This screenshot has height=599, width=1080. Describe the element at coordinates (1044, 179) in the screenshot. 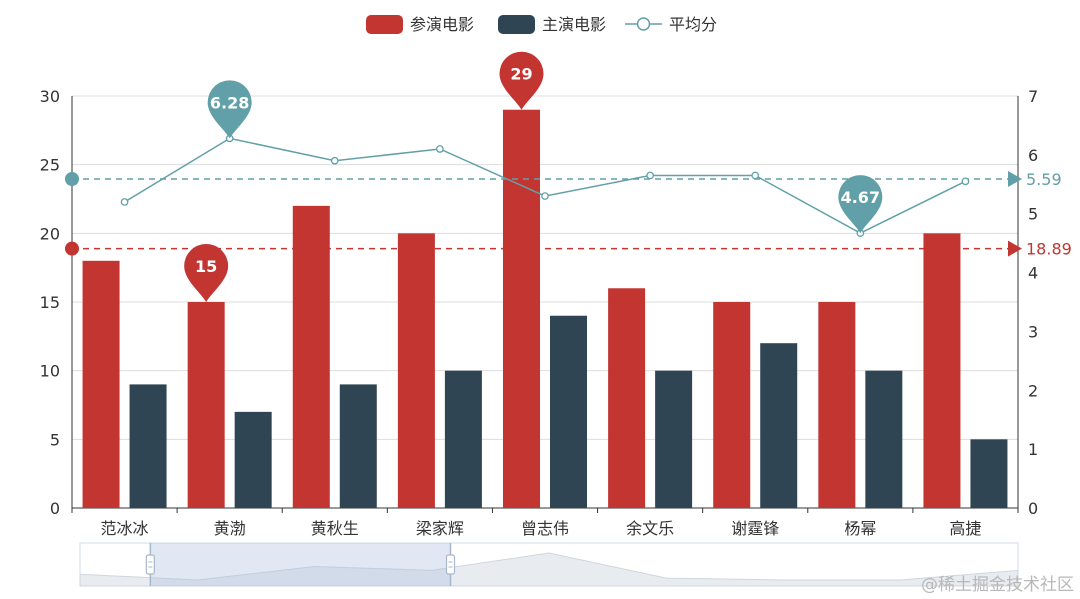

I see `average-line-label: 5.59` at that location.